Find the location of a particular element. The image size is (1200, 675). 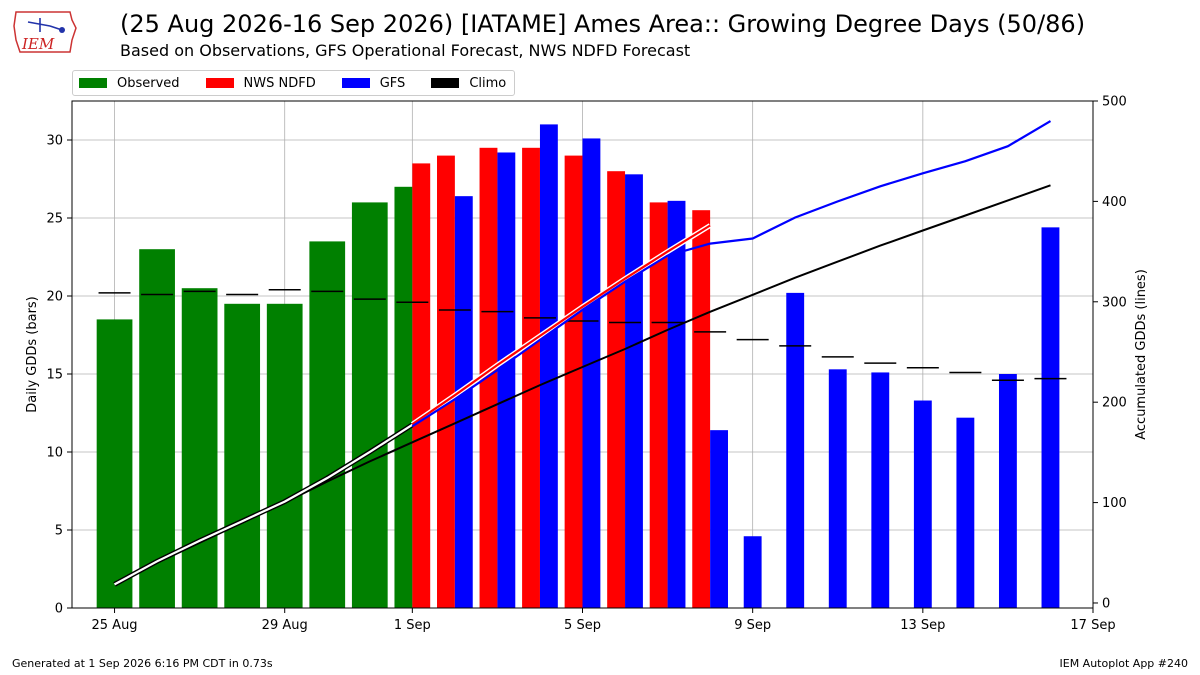

line-observed-accum is located at coordinates (263, 504).